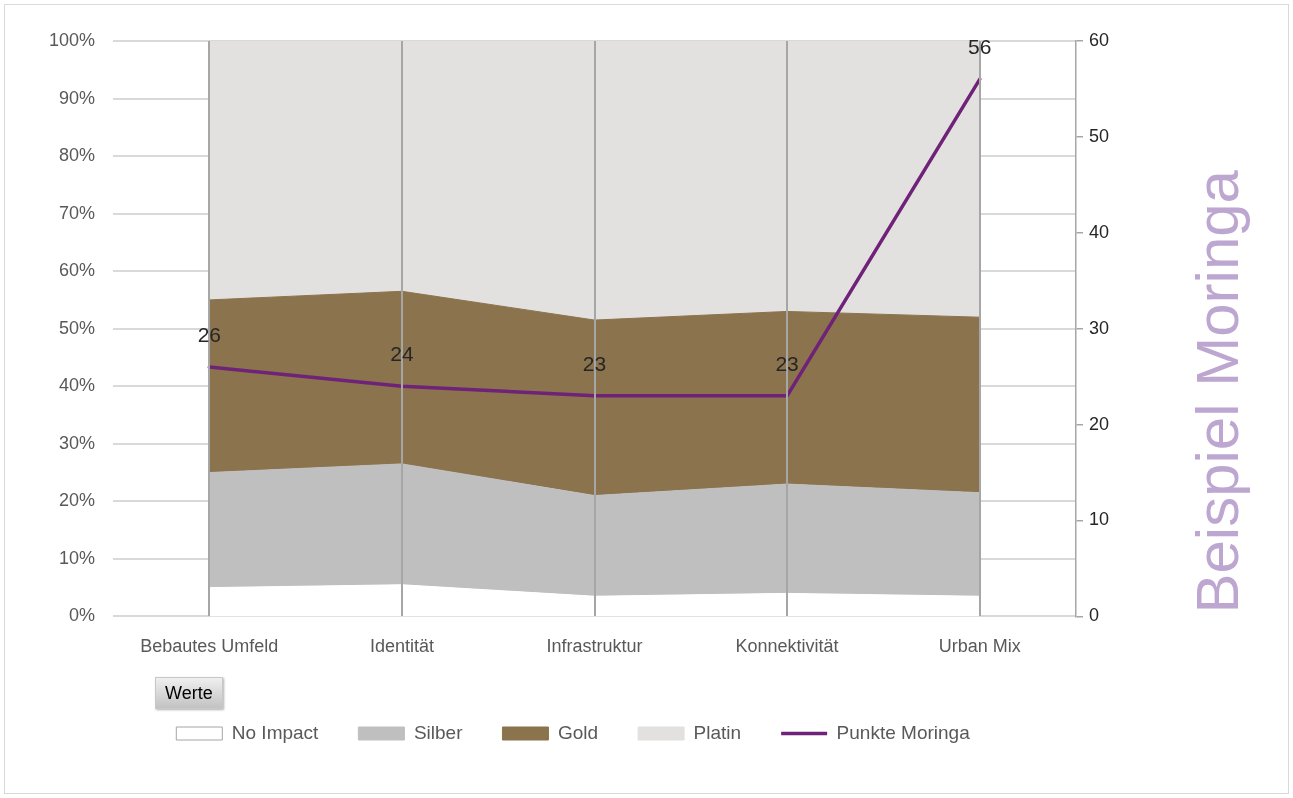 The height and width of the screenshot is (798, 1293). What do you see at coordinates (77, 97) in the screenshot?
I see `y-tick-label: 90%` at bounding box center [77, 97].